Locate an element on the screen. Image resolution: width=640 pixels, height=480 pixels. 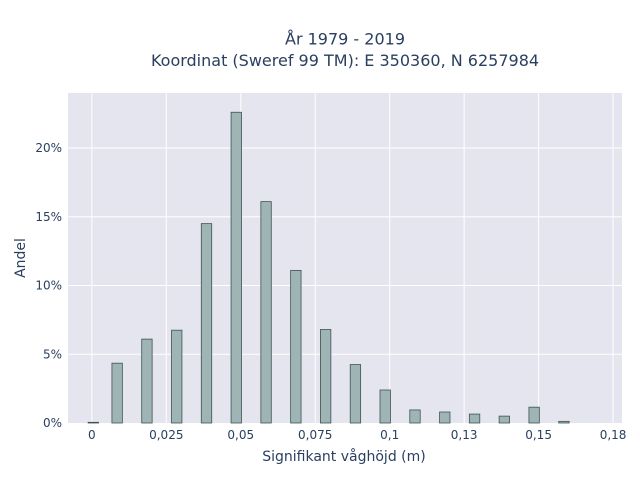
x-tick-label: 0,025 is located at coordinates (166, 435).